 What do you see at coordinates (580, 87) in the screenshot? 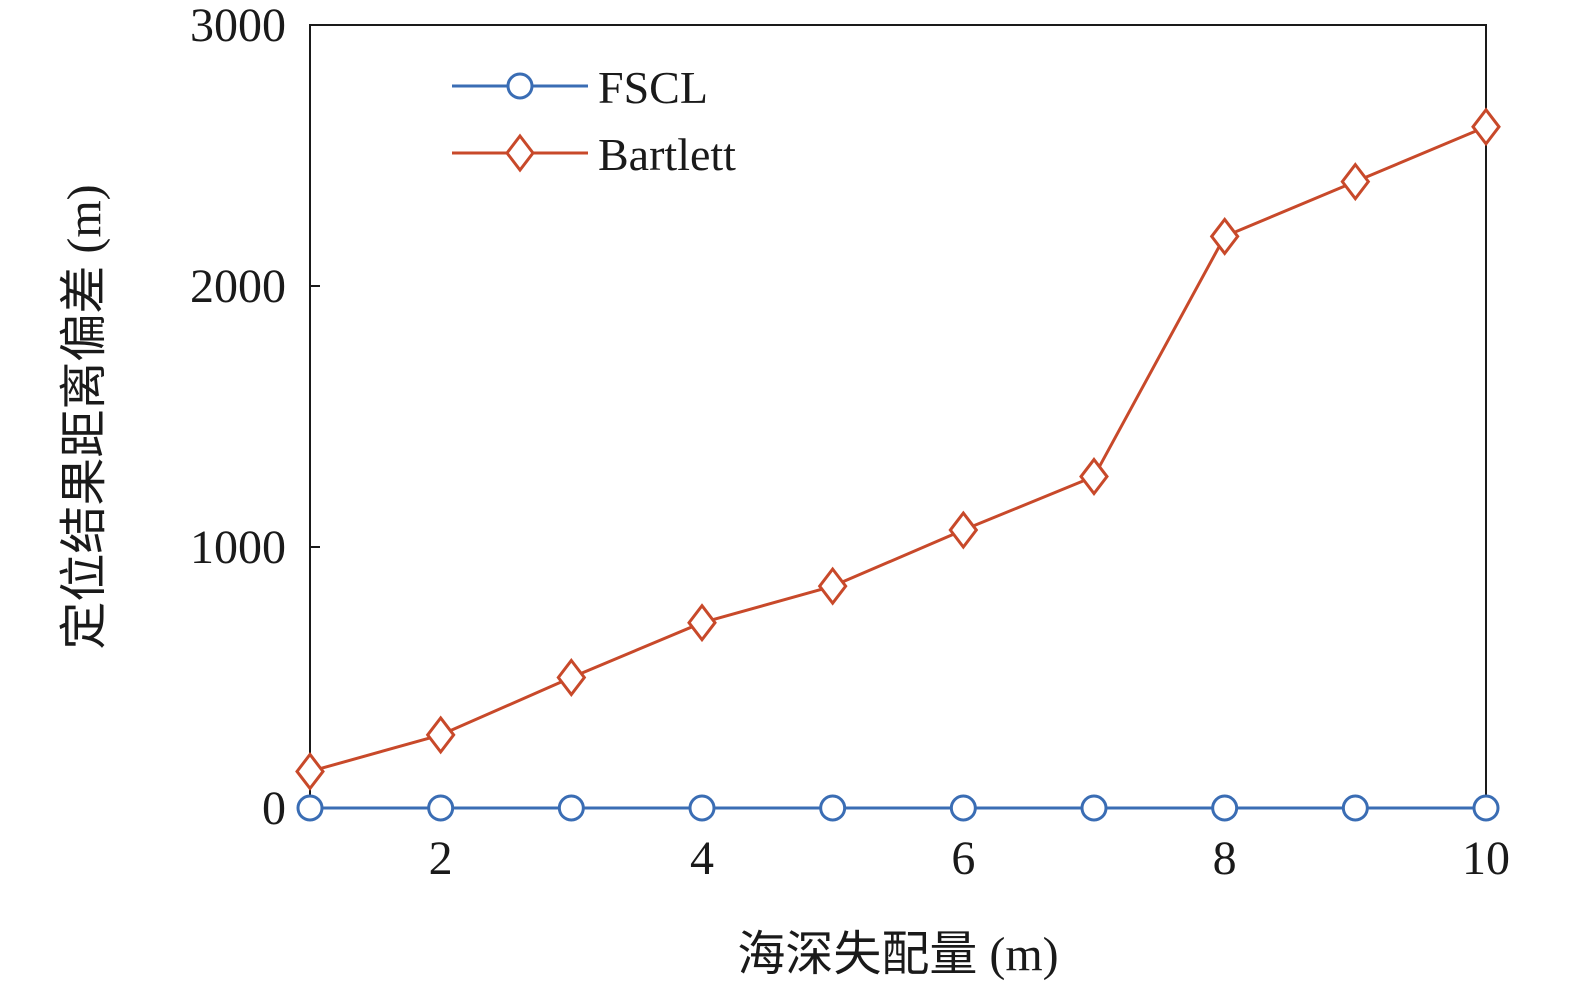
I see `legend-item-fscl: FSCL` at bounding box center [580, 87].